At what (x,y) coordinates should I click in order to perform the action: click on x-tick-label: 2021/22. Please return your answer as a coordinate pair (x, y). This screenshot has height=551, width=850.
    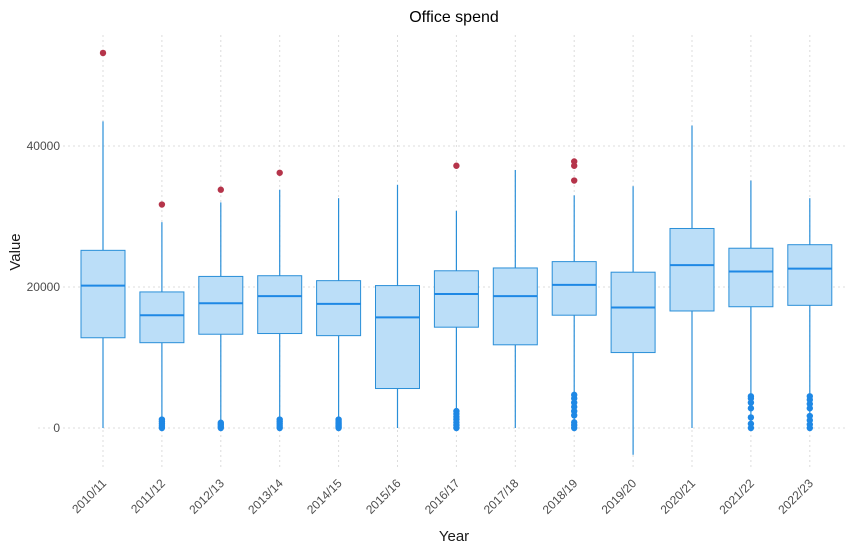
    Looking at the image, I should click on (736, 496).